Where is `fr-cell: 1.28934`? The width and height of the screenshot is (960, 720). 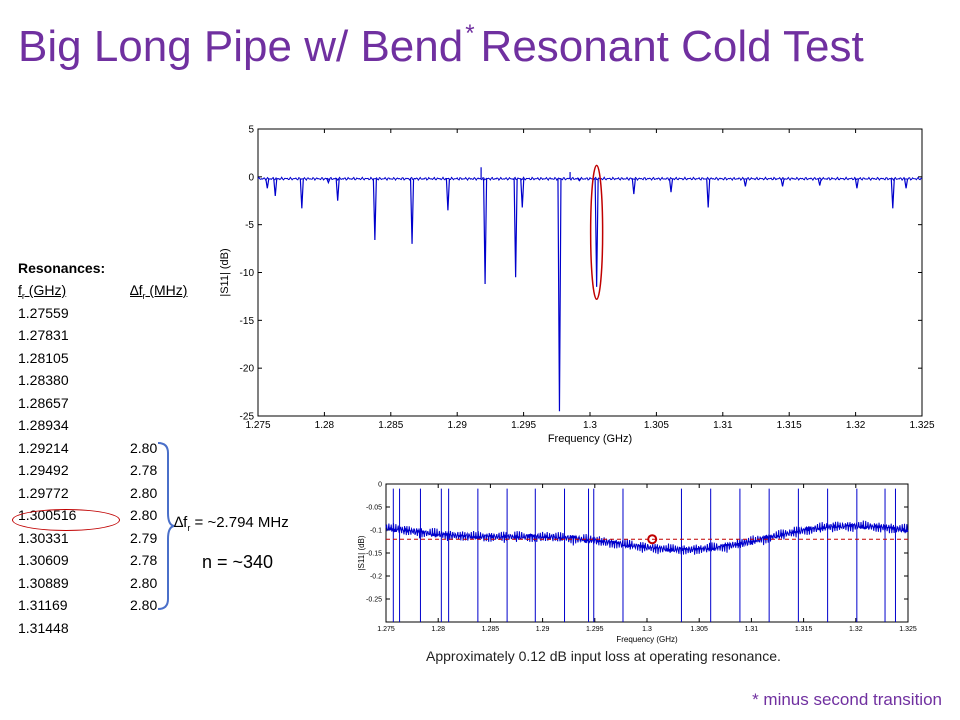 fr-cell: 1.28934 is located at coordinates (43, 425).